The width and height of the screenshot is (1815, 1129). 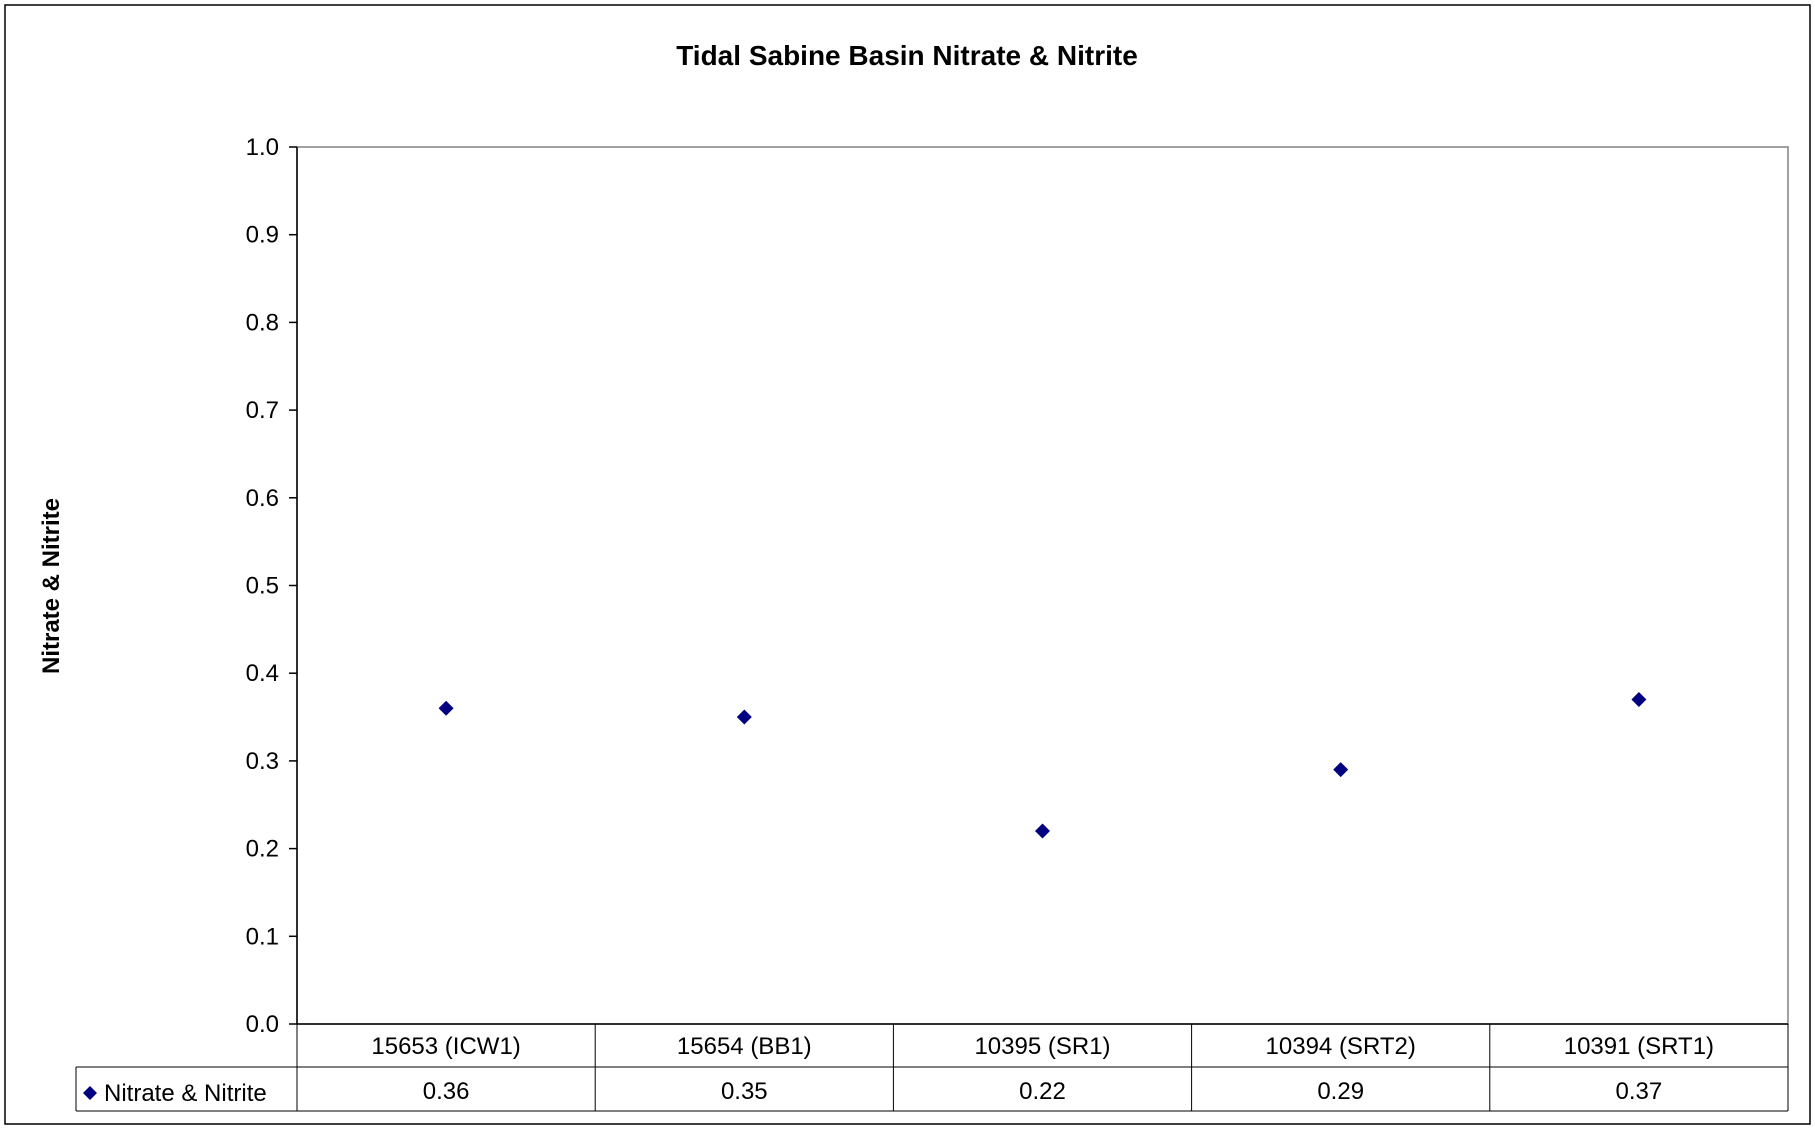 I want to click on data-table-value: 0.29, so click(x=1340, y=1091).